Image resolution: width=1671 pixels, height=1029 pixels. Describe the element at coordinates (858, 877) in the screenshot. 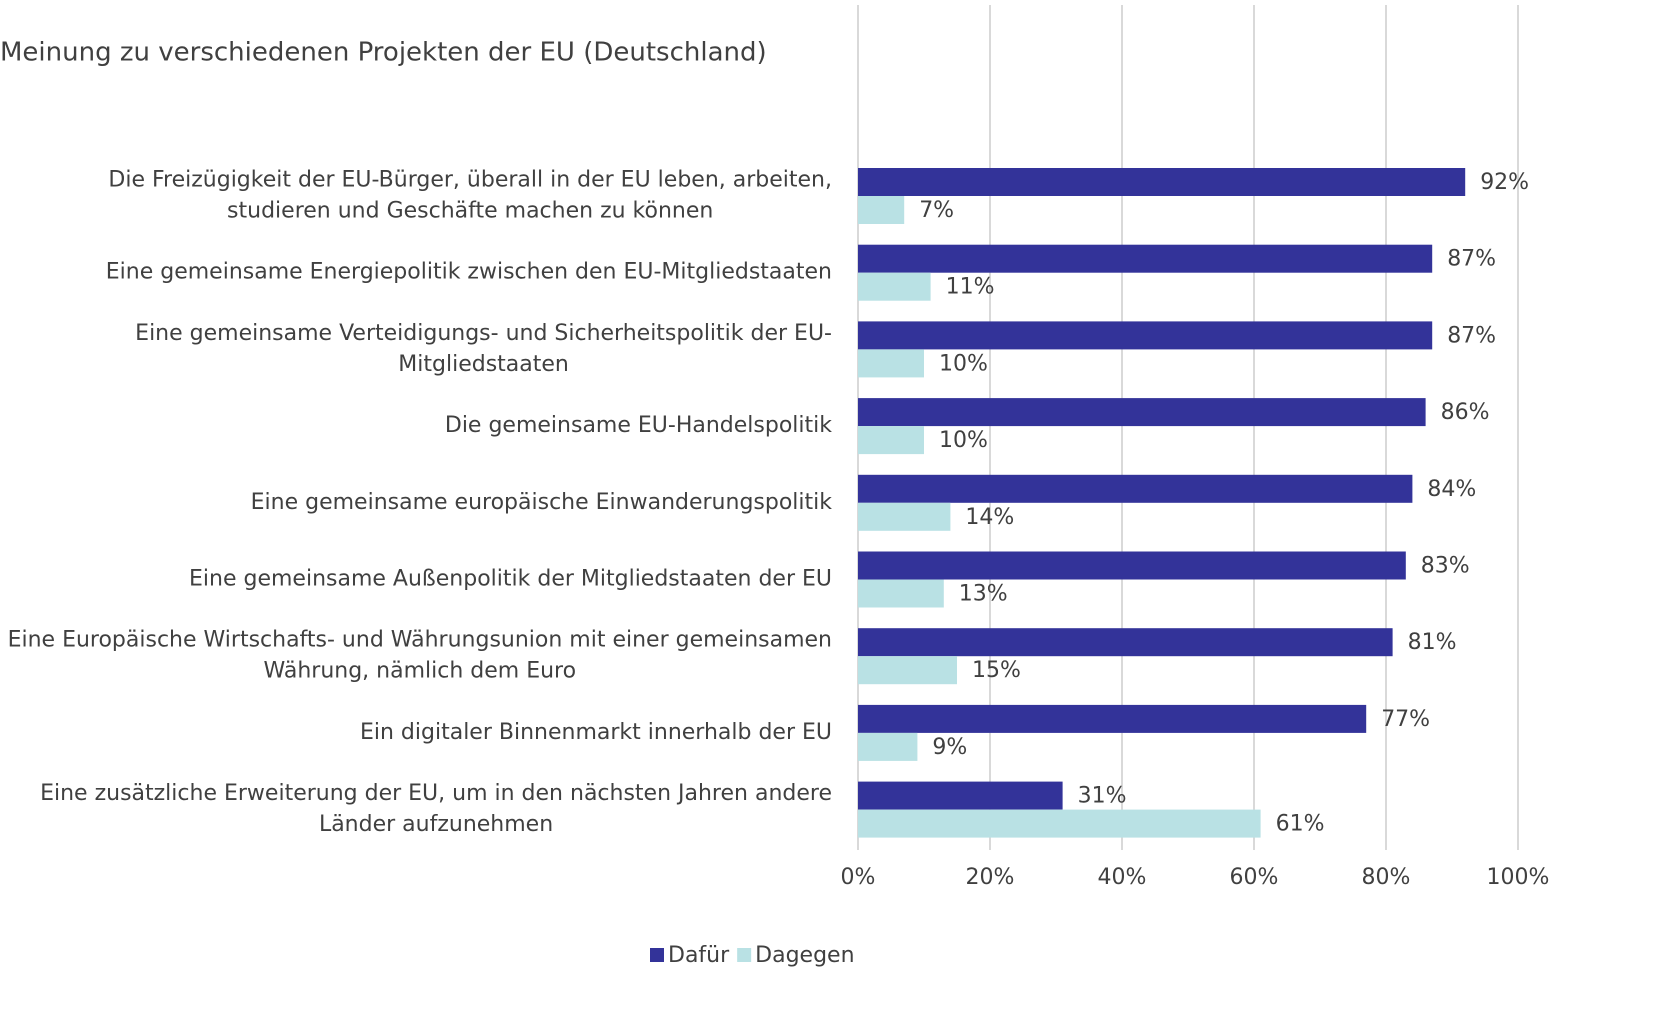

I see `x-tick-label: 0%` at that location.